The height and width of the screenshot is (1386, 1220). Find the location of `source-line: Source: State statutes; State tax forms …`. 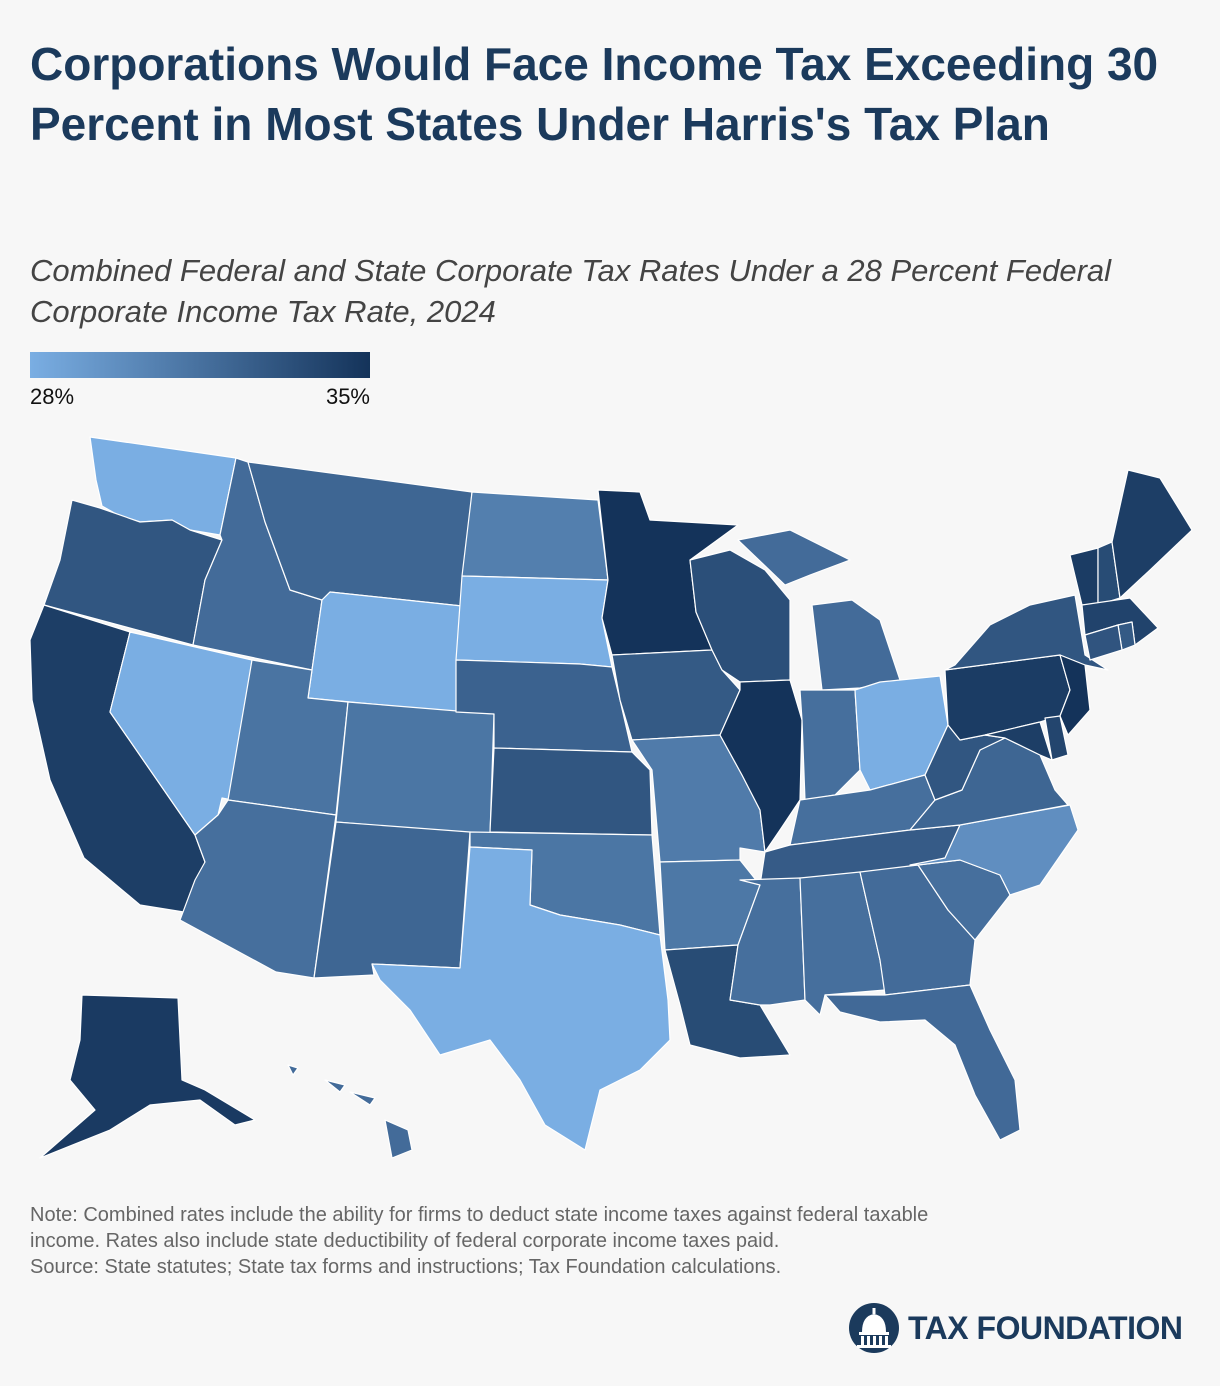

source-line: Source: State statutes; State tax forms … is located at coordinates (406, 1267).